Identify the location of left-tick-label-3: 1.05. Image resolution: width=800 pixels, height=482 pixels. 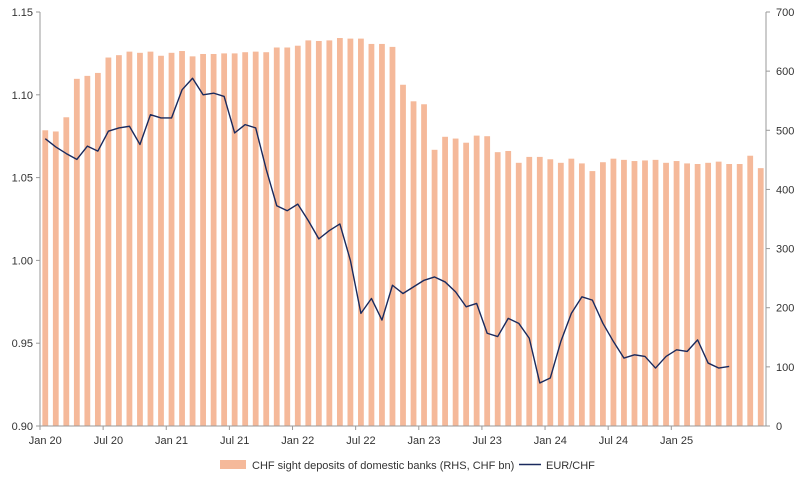
(22, 179).